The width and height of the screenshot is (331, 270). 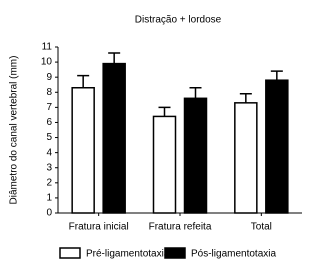 What do you see at coordinates (49, 77) in the screenshot?
I see `y-tick-label: 9` at bounding box center [49, 77].